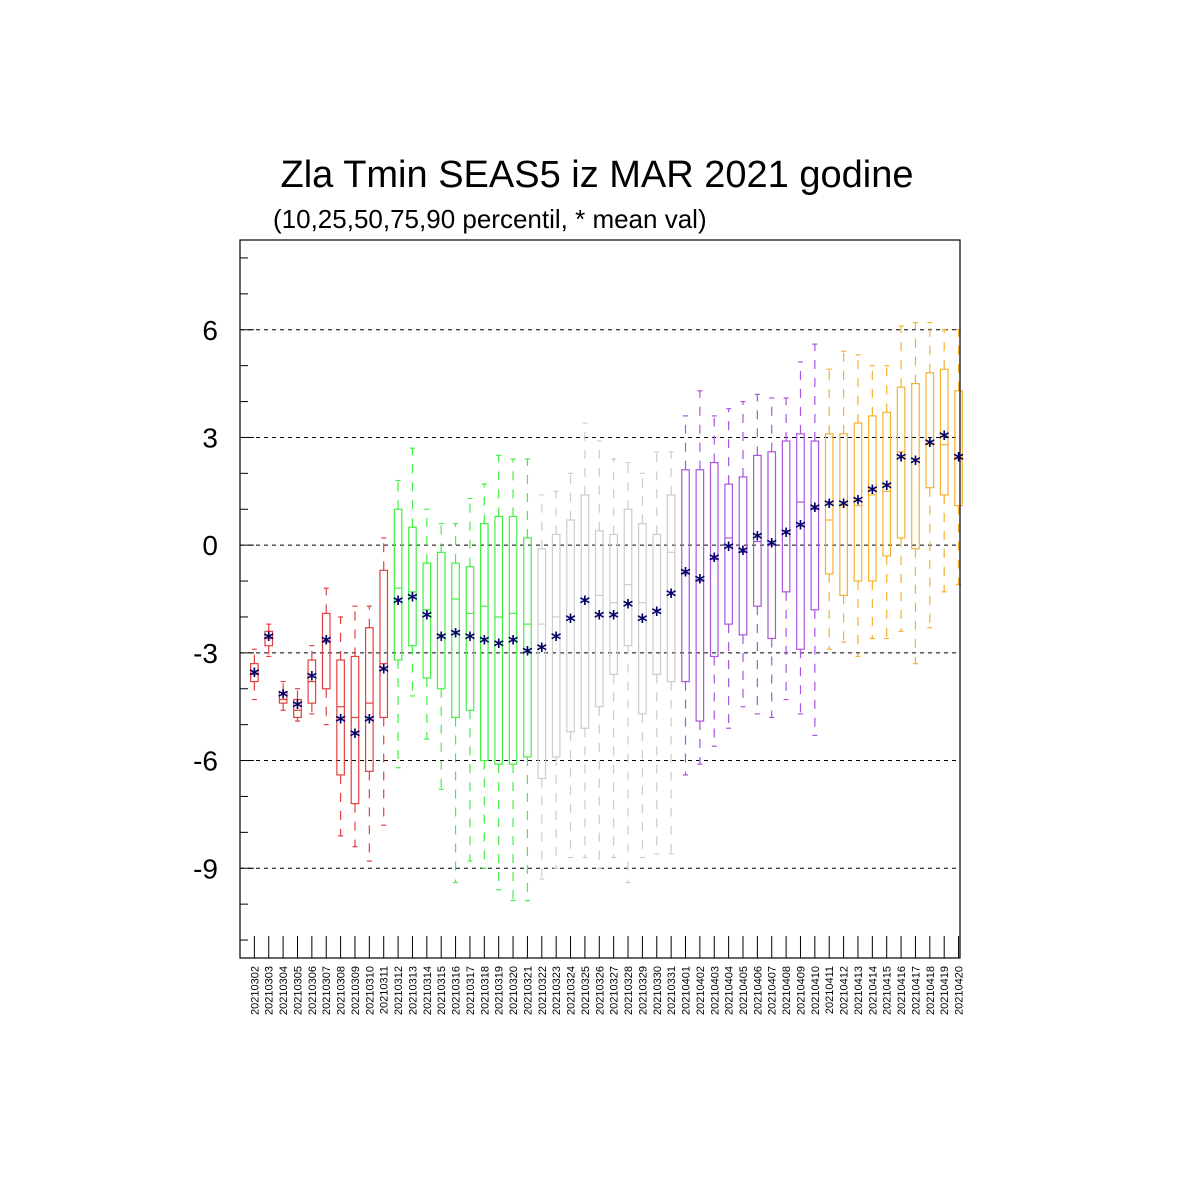 Image resolution: width=1200 pixels, height=1200 pixels. Describe the element at coordinates (210, 330) in the screenshot. I see `y-tick-label: 6` at that location.